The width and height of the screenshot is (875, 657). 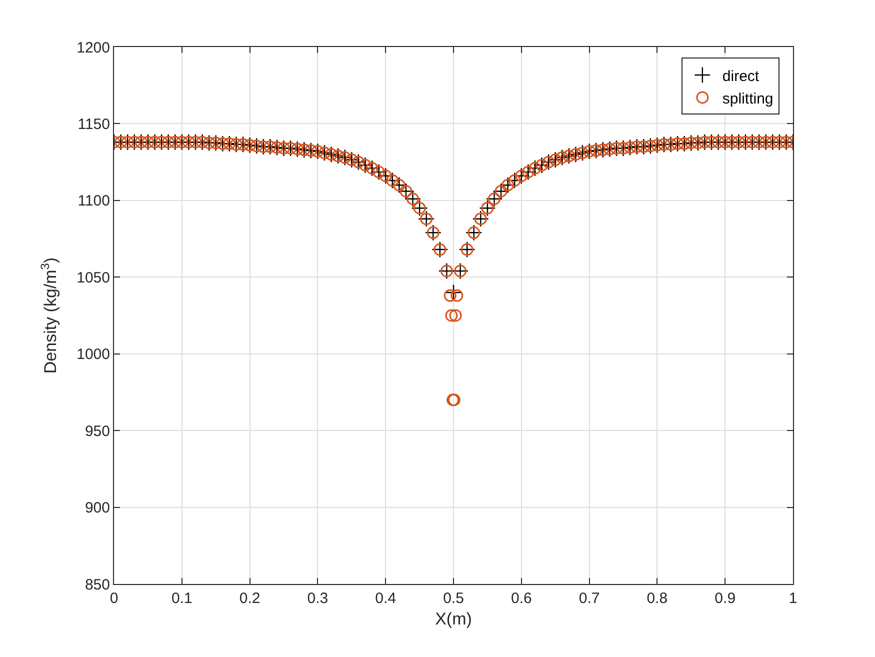 What do you see at coordinates (94, 201) in the screenshot?
I see `y-tick-label: 1100` at bounding box center [94, 201].